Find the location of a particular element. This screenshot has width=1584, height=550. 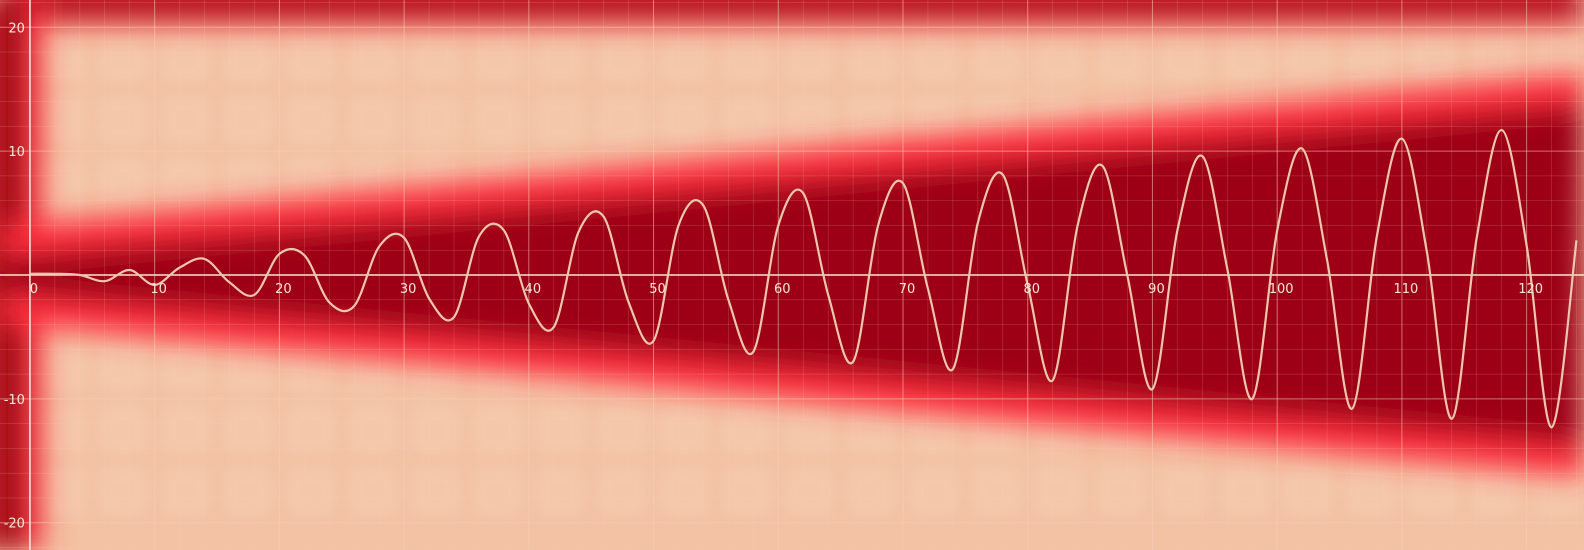

x-tick-label: 0 is located at coordinates (34, 289).